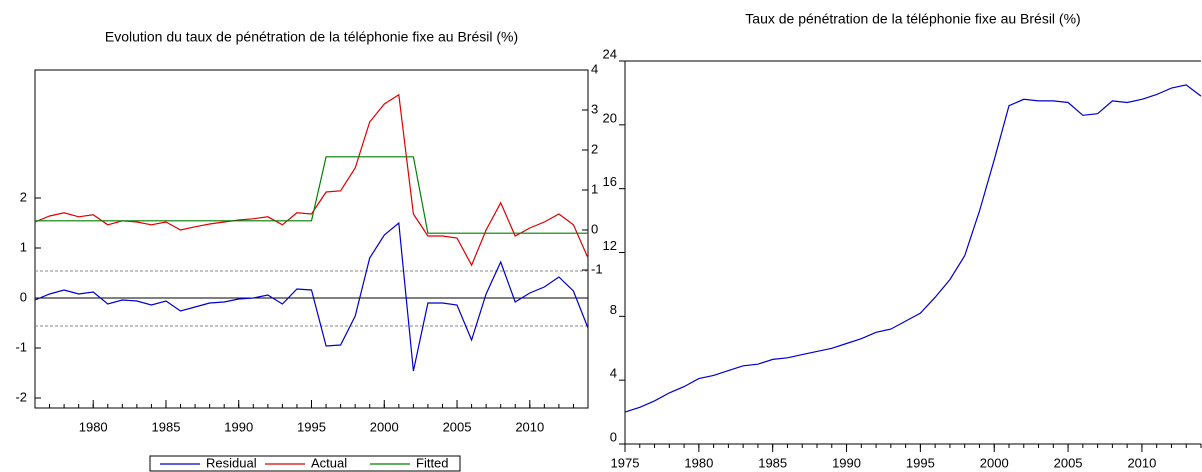  What do you see at coordinates (21, 346) in the screenshot?
I see `y-tick-label: -1` at bounding box center [21, 346].